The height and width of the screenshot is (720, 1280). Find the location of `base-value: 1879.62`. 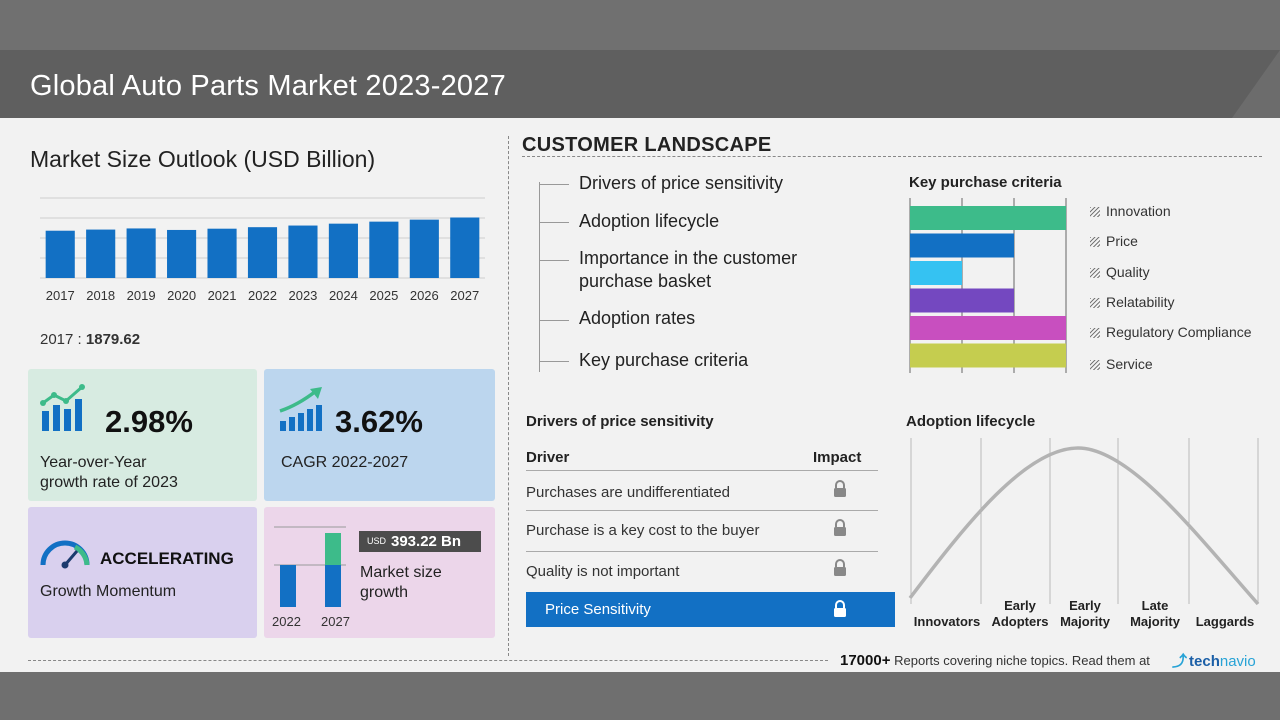

base-value: 1879.62 is located at coordinates (113, 339).